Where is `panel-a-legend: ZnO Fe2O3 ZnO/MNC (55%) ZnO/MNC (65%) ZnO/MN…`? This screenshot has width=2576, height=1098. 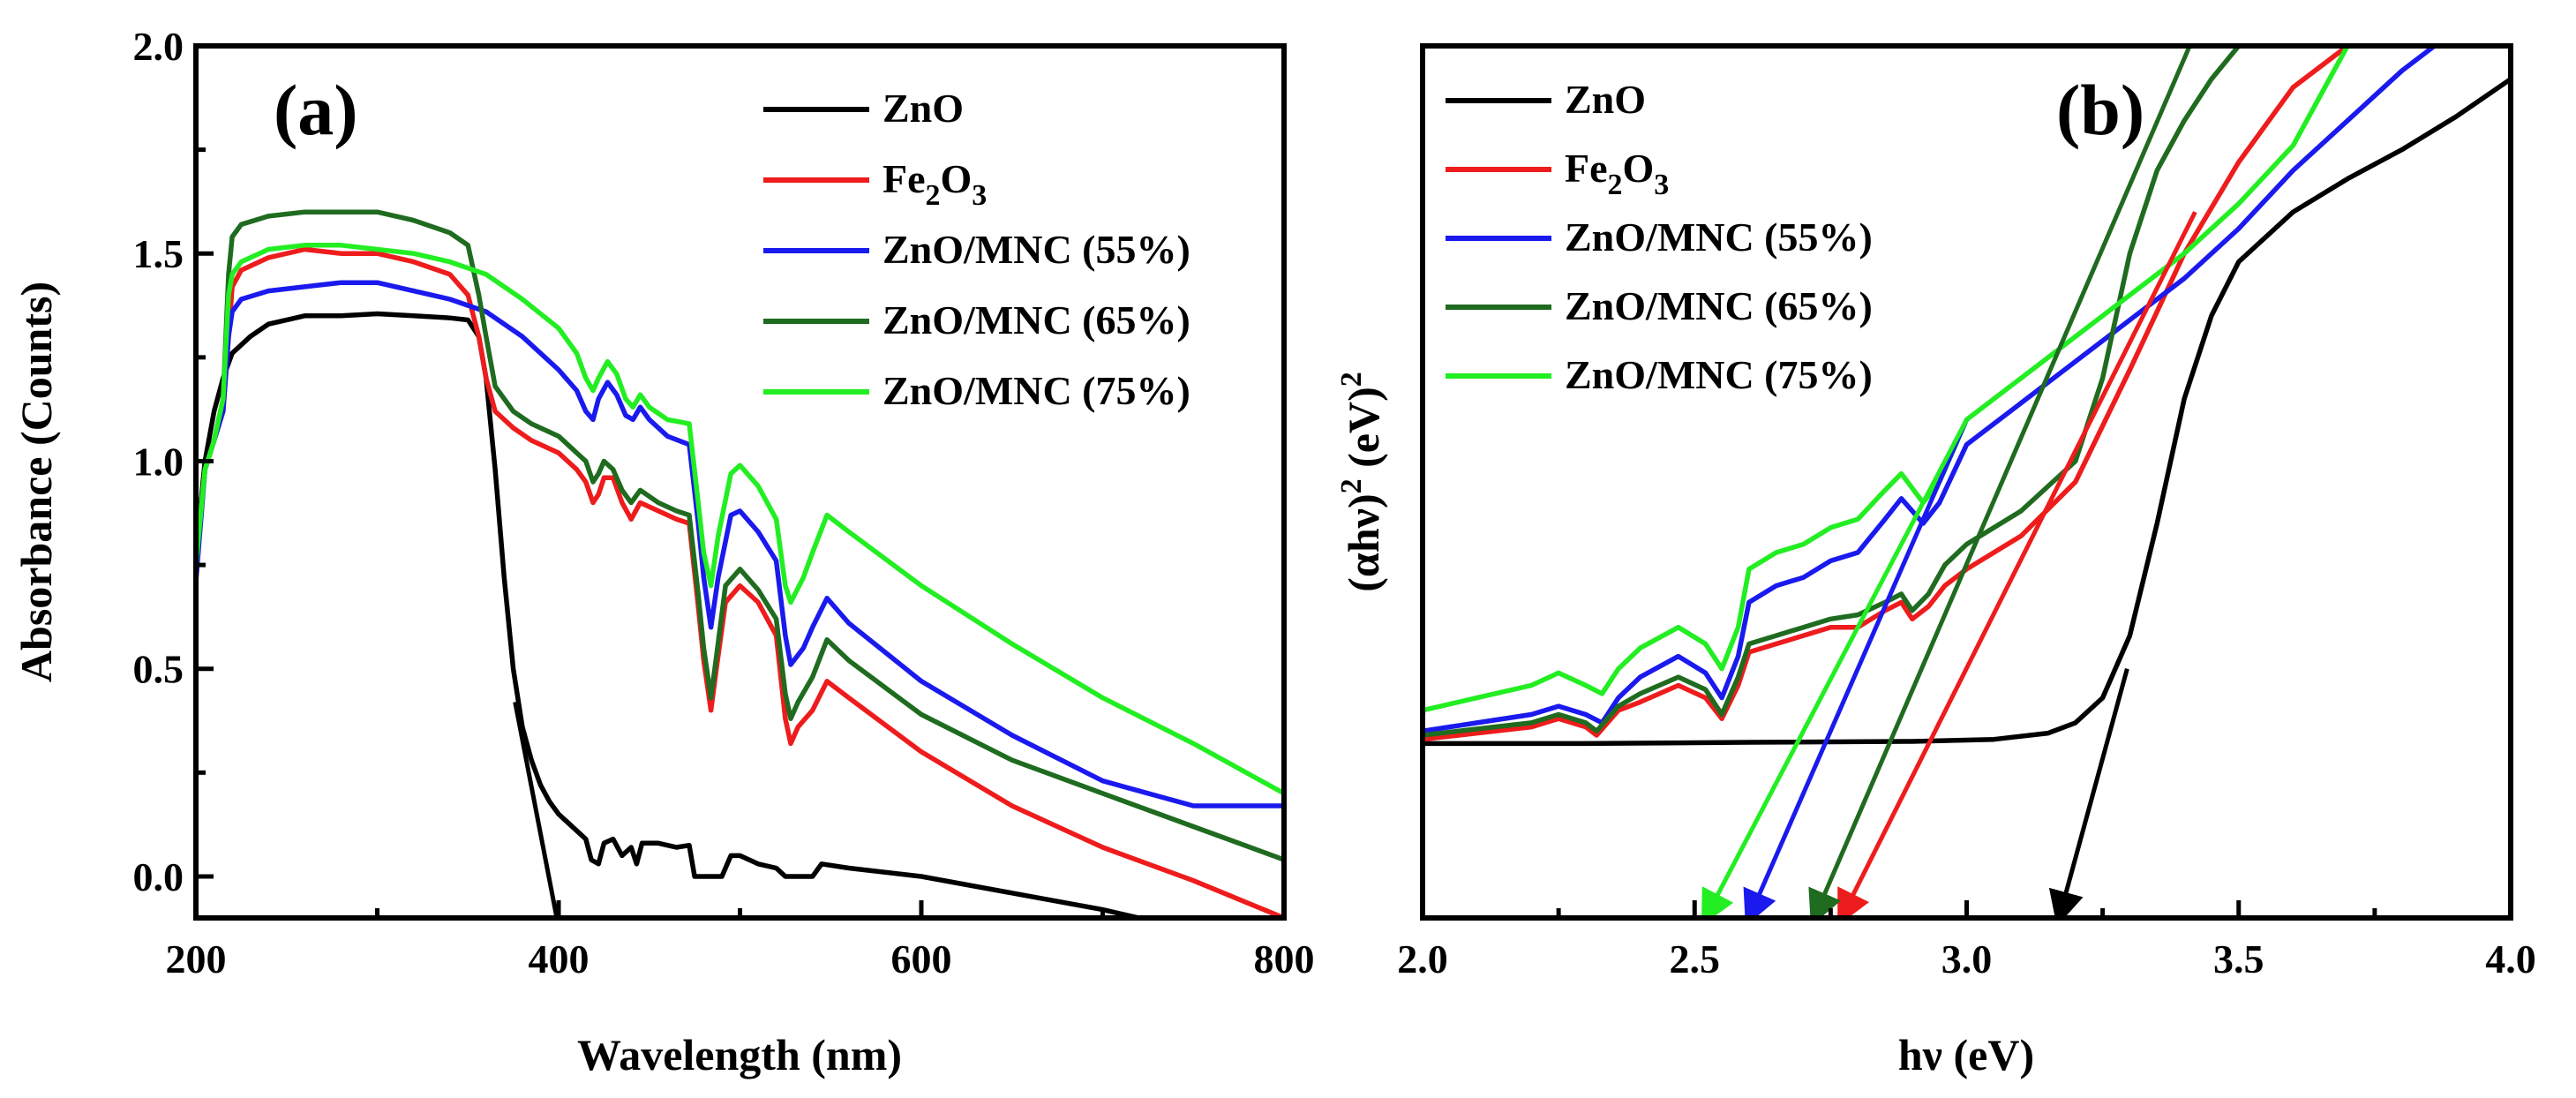 panel-a-legend: ZnO Fe2O3 ZnO/MNC (55%) ZnO/MNC (65%) ZnO/MN… is located at coordinates (976, 250).